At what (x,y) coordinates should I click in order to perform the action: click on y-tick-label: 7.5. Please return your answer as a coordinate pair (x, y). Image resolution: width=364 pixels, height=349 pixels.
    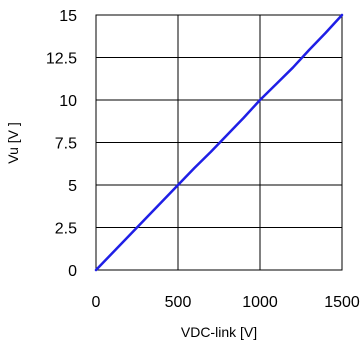
    Looking at the image, I should click on (66, 144).